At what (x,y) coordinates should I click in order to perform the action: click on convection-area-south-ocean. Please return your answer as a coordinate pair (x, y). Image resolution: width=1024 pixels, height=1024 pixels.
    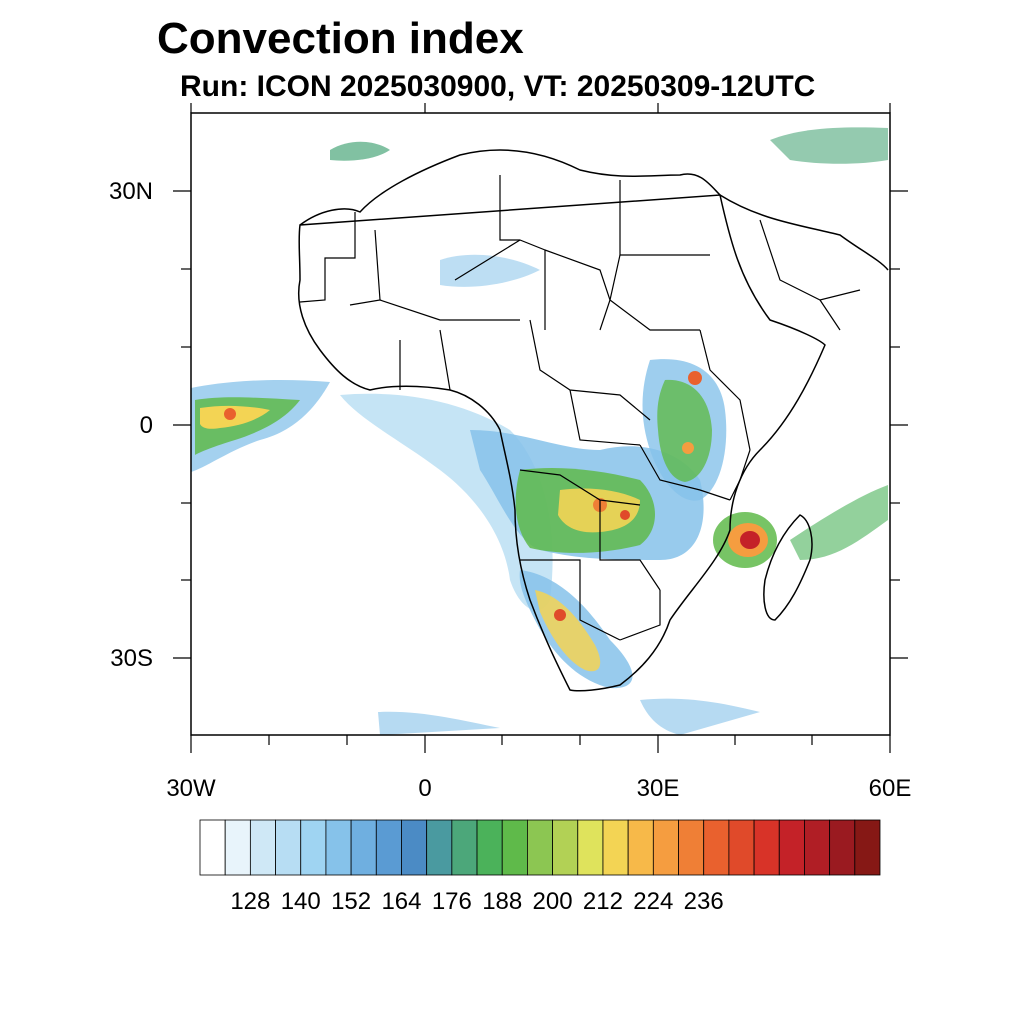
    Looking at the image, I should click on (439, 723).